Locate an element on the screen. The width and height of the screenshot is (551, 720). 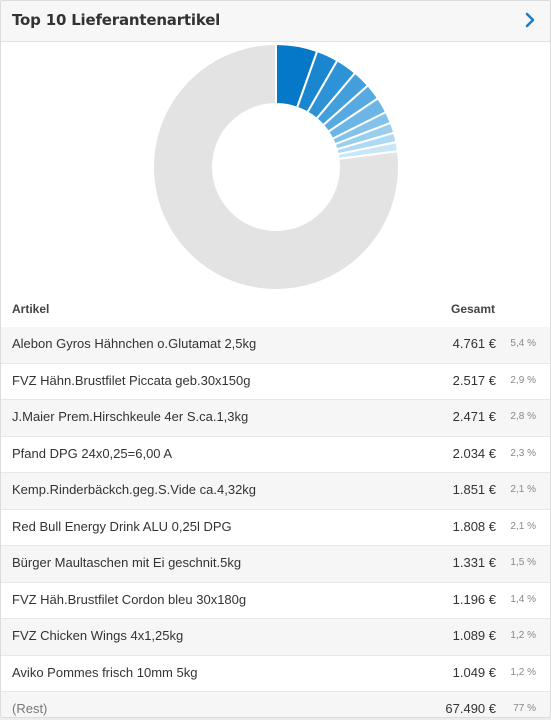
article-percent: 1,5 % is located at coordinates (523, 562).